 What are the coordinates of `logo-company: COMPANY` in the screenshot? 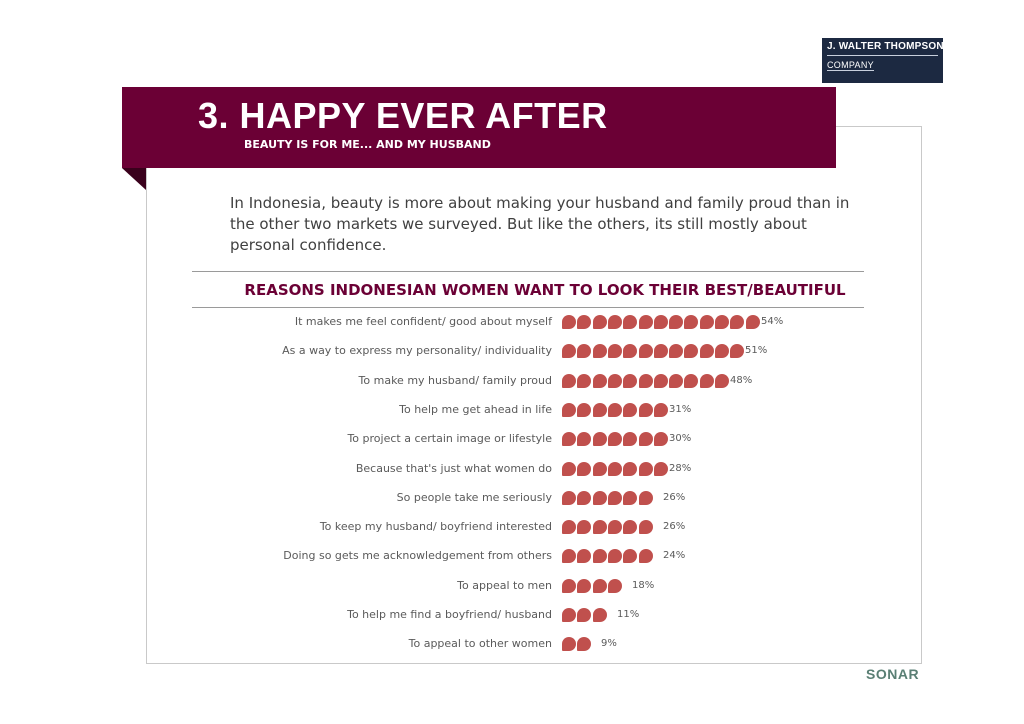 It's located at (882, 65).